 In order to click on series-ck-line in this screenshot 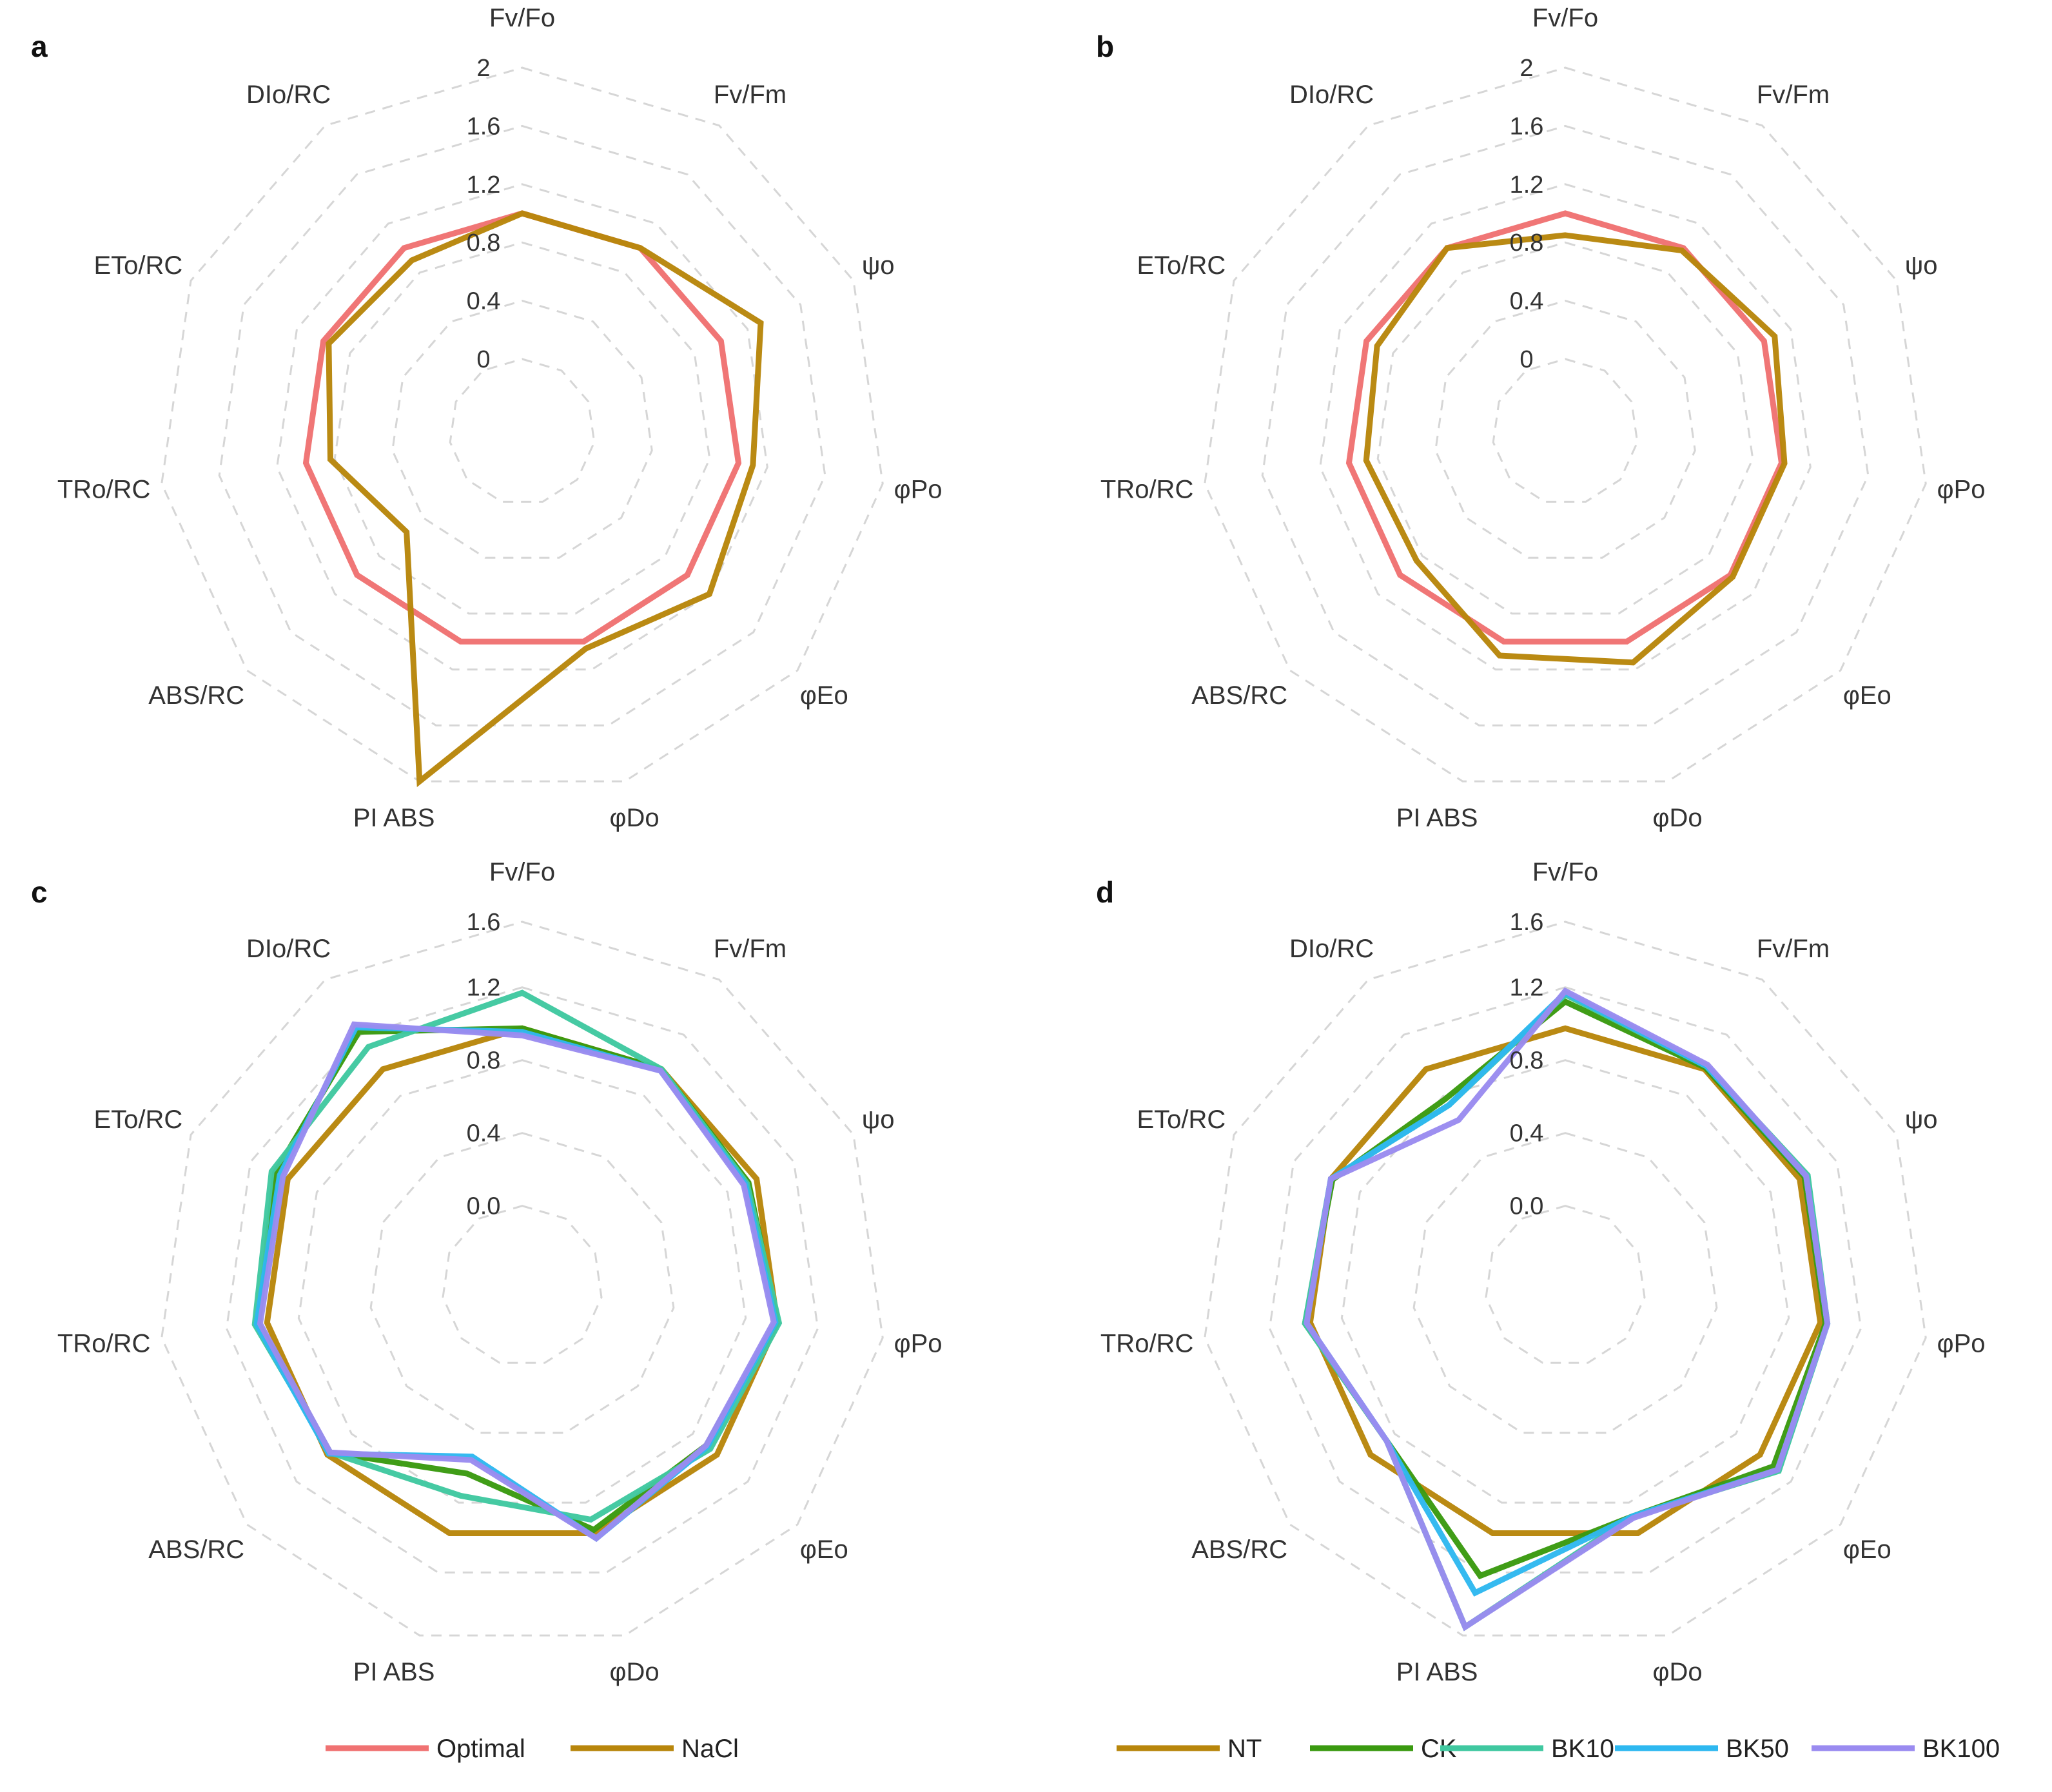, I will do `click(1565, 1289)`.